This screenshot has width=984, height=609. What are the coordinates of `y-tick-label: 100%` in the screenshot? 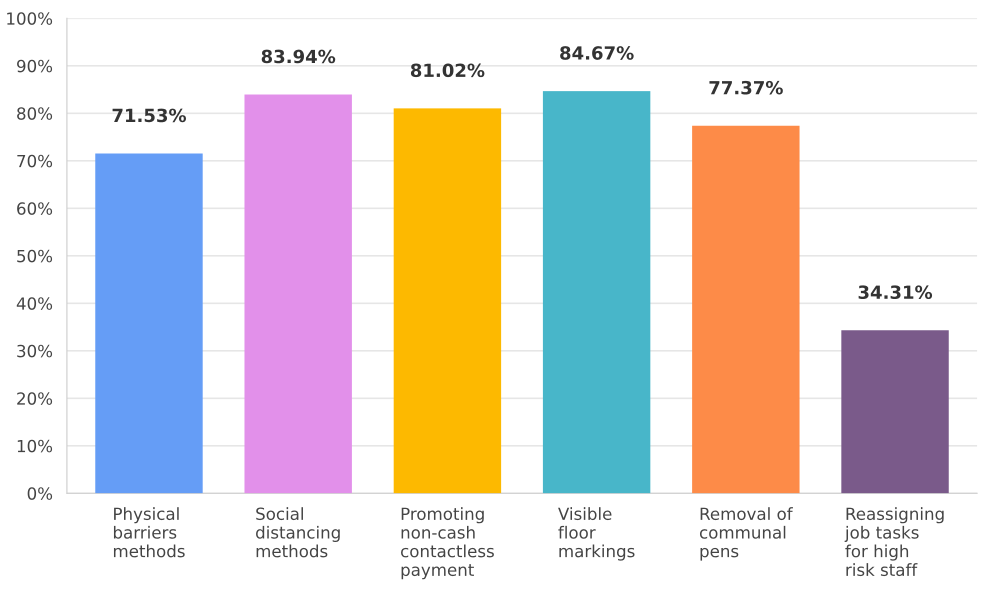 It's located at (29, 18).